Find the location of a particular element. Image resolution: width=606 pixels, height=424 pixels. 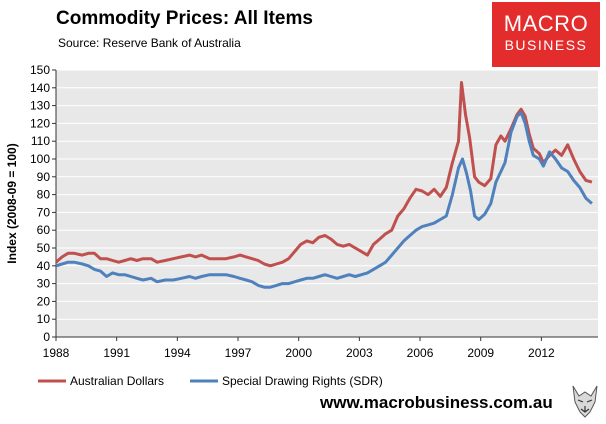

legend-label-aud: Australian Dollars is located at coordinates (117, 381).